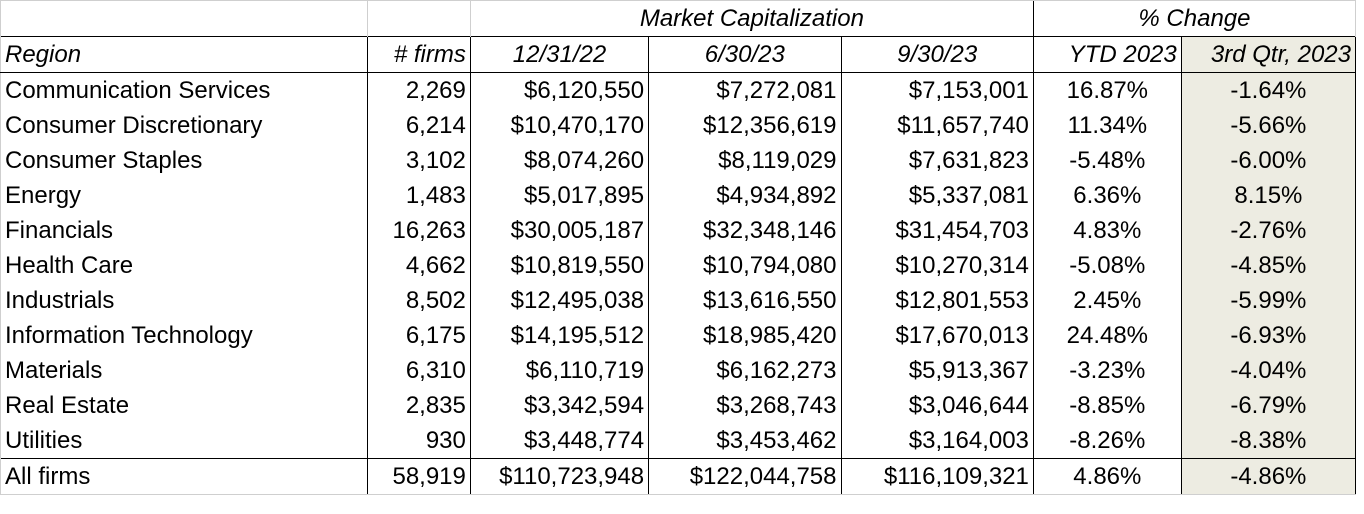  What do you see at coordinates (745, 195) in the screenshot?
I see `cell-cap-2: $4,934,892` at bounding box center [745, 195].